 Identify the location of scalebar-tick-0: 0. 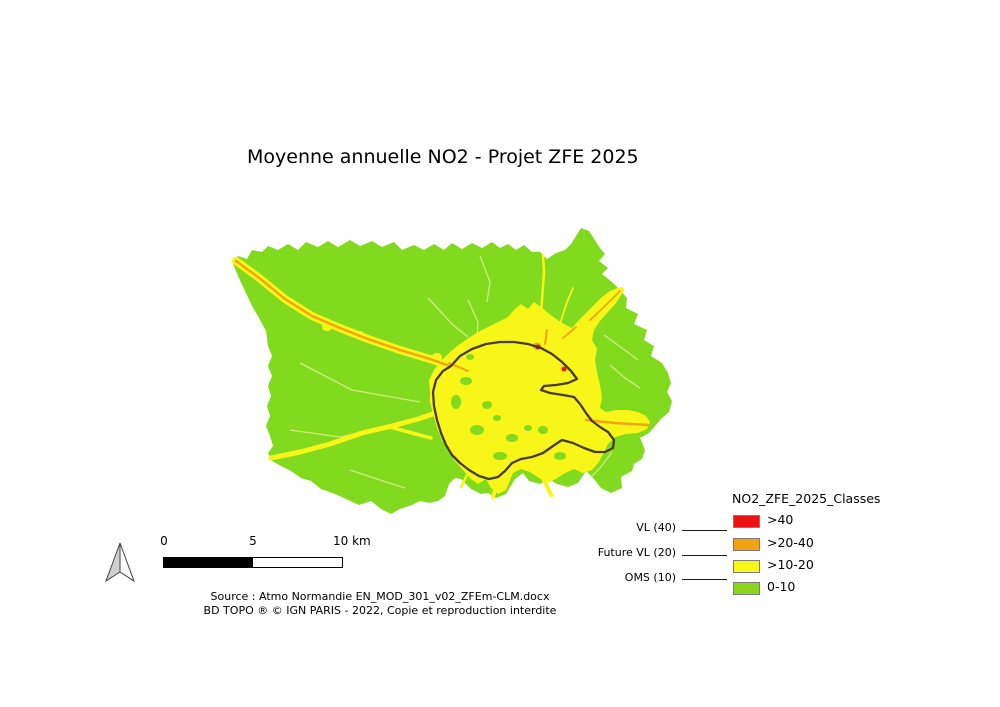
(164, 541).